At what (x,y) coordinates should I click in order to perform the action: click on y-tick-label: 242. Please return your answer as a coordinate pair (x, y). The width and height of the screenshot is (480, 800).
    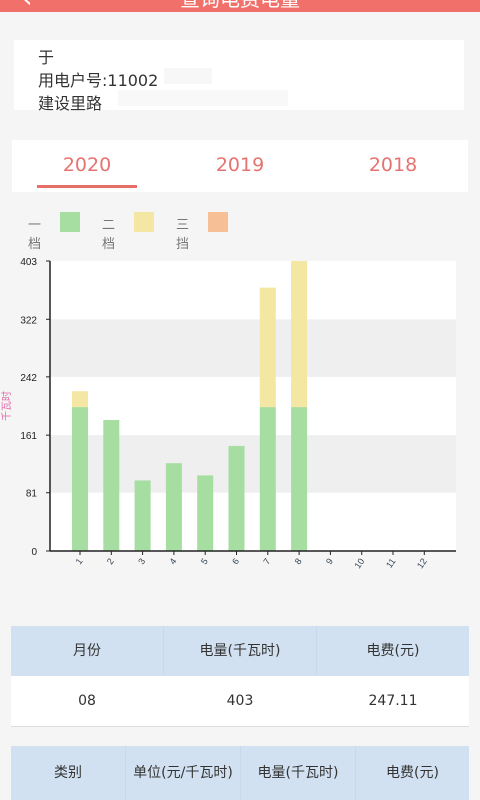
    Looking at the image, I should click on (28, 378).